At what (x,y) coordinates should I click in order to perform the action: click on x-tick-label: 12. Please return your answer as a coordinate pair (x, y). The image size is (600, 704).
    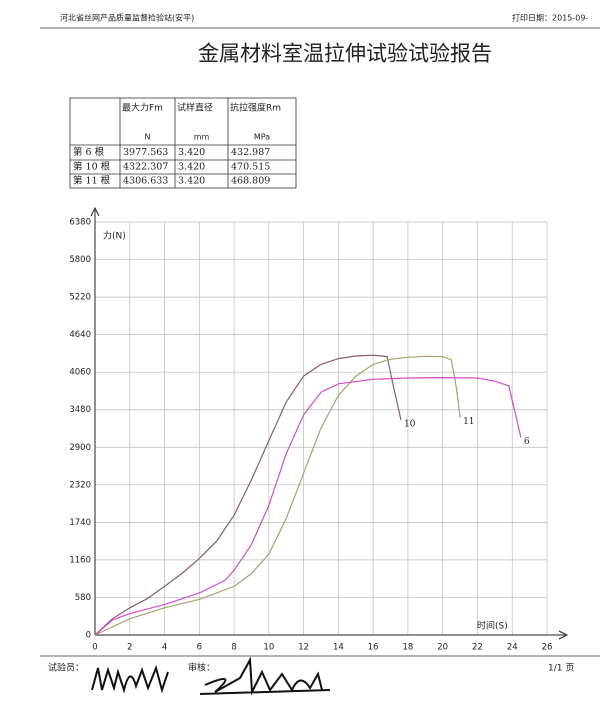
    Looking at the image, I should click on (303, 648).